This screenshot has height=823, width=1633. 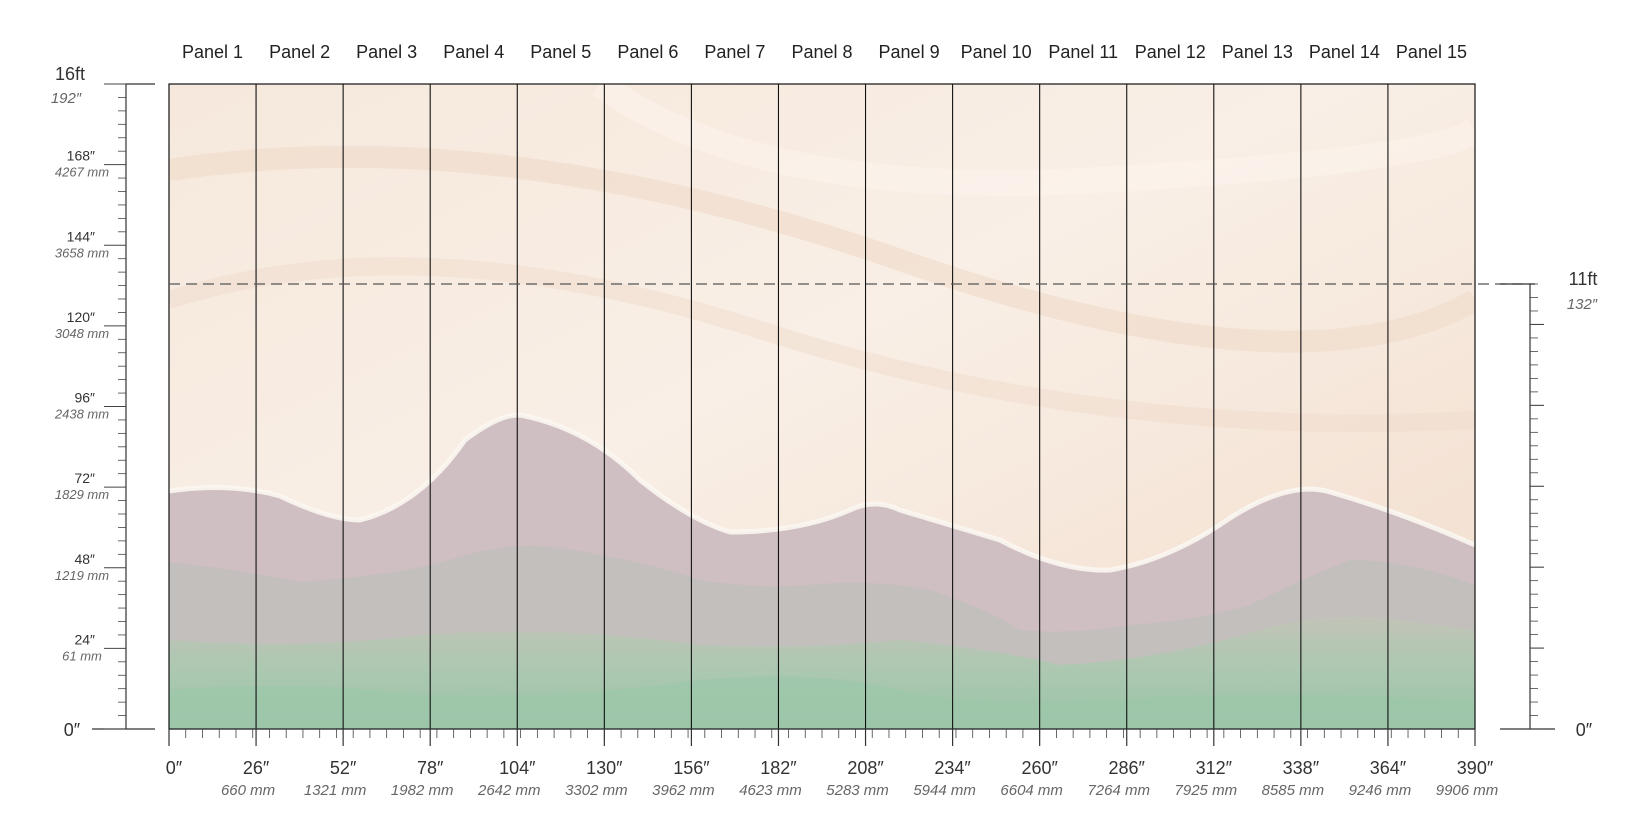 I want to click on bottom-tick-label: 26″, so click(x=256, y=768).